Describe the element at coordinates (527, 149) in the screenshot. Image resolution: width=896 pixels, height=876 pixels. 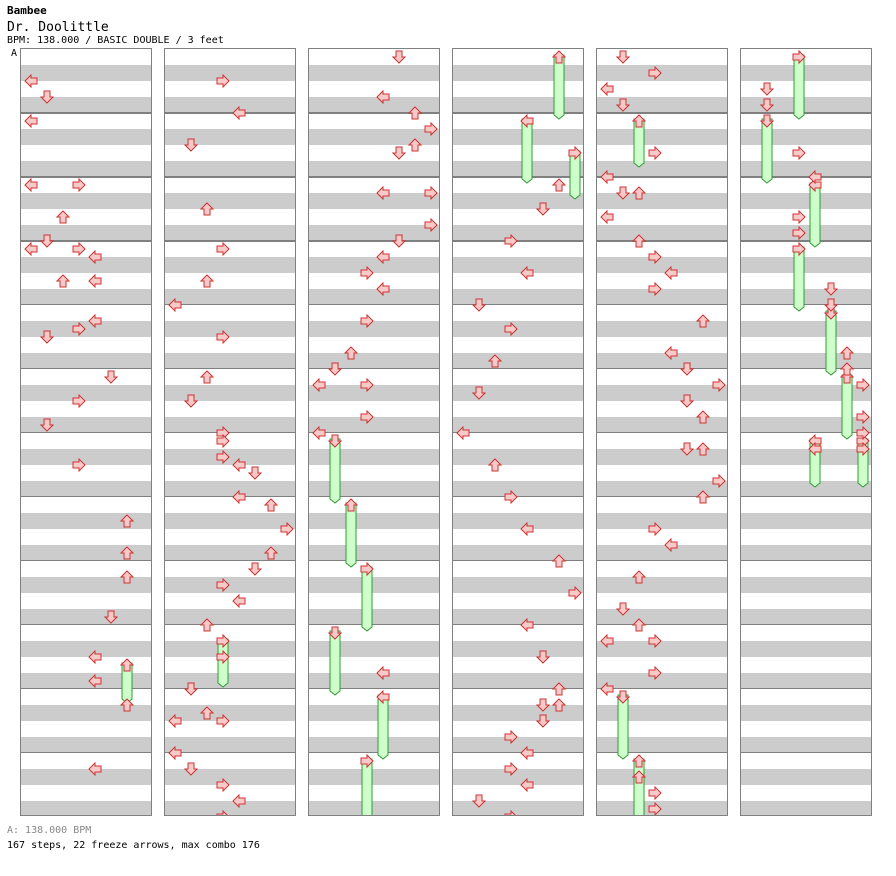
I see `freeze-arrow-left2-icon` at that location.